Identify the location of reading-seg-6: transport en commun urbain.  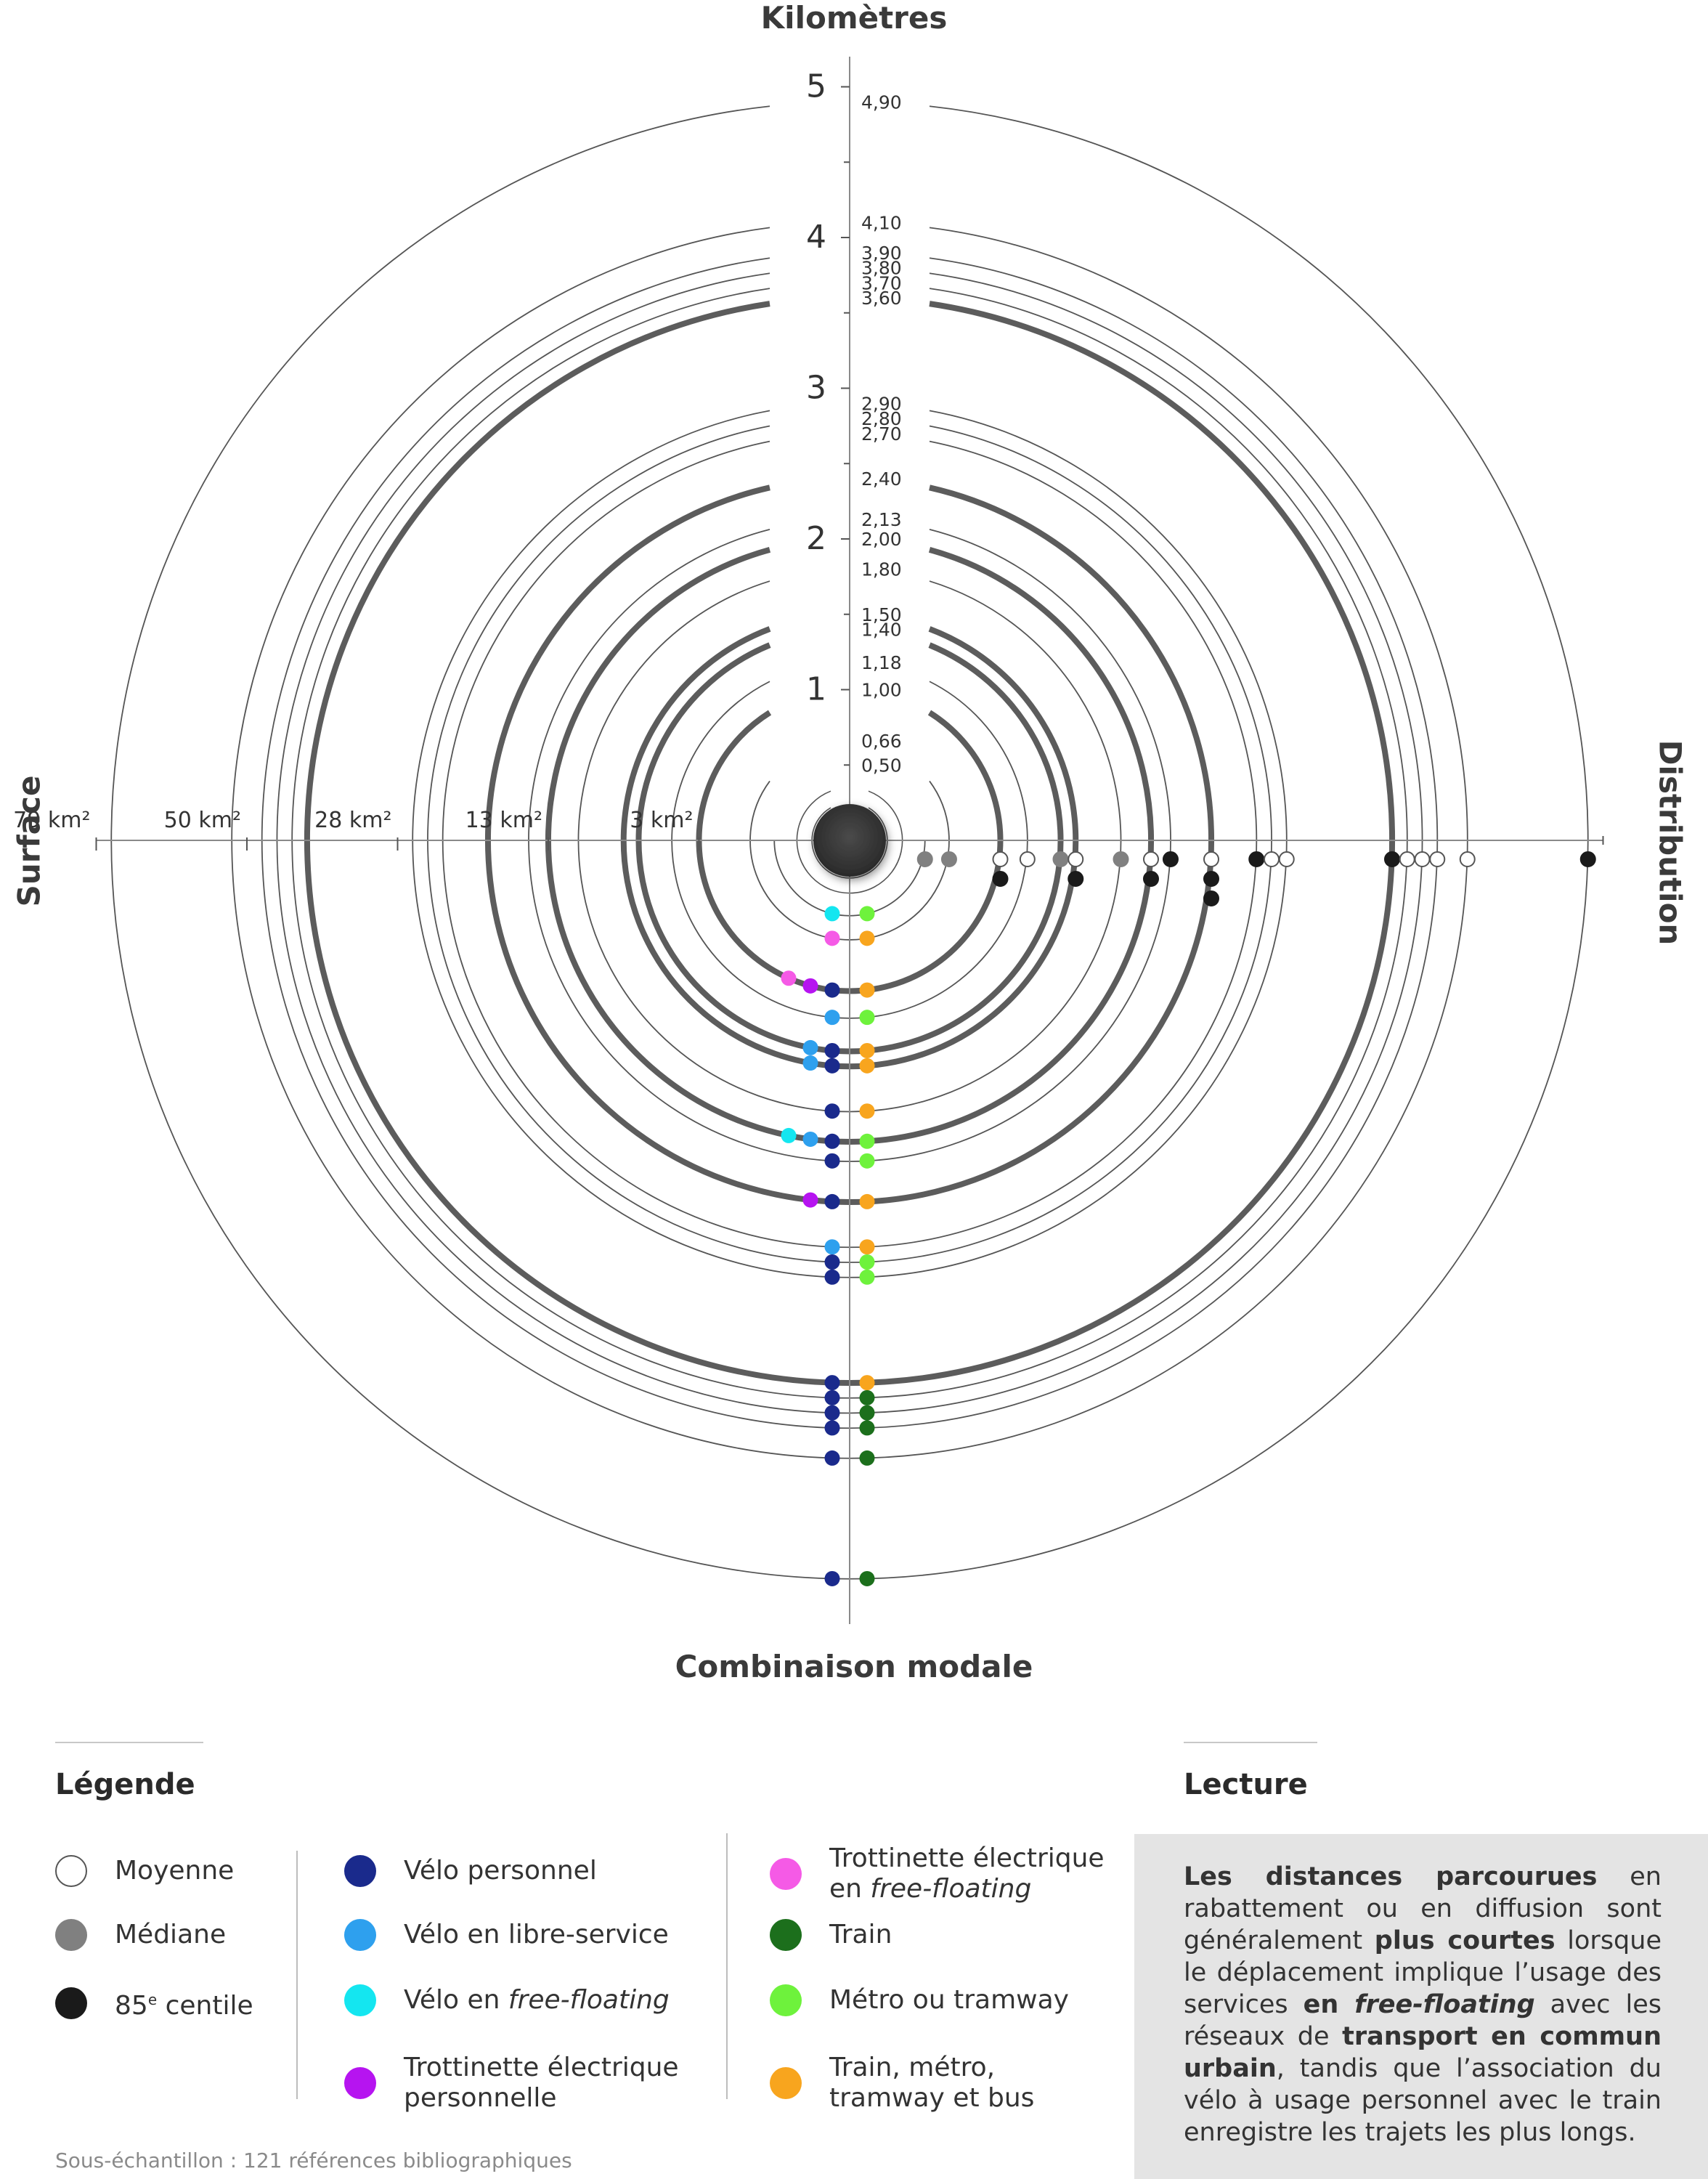
(1423, 2052).